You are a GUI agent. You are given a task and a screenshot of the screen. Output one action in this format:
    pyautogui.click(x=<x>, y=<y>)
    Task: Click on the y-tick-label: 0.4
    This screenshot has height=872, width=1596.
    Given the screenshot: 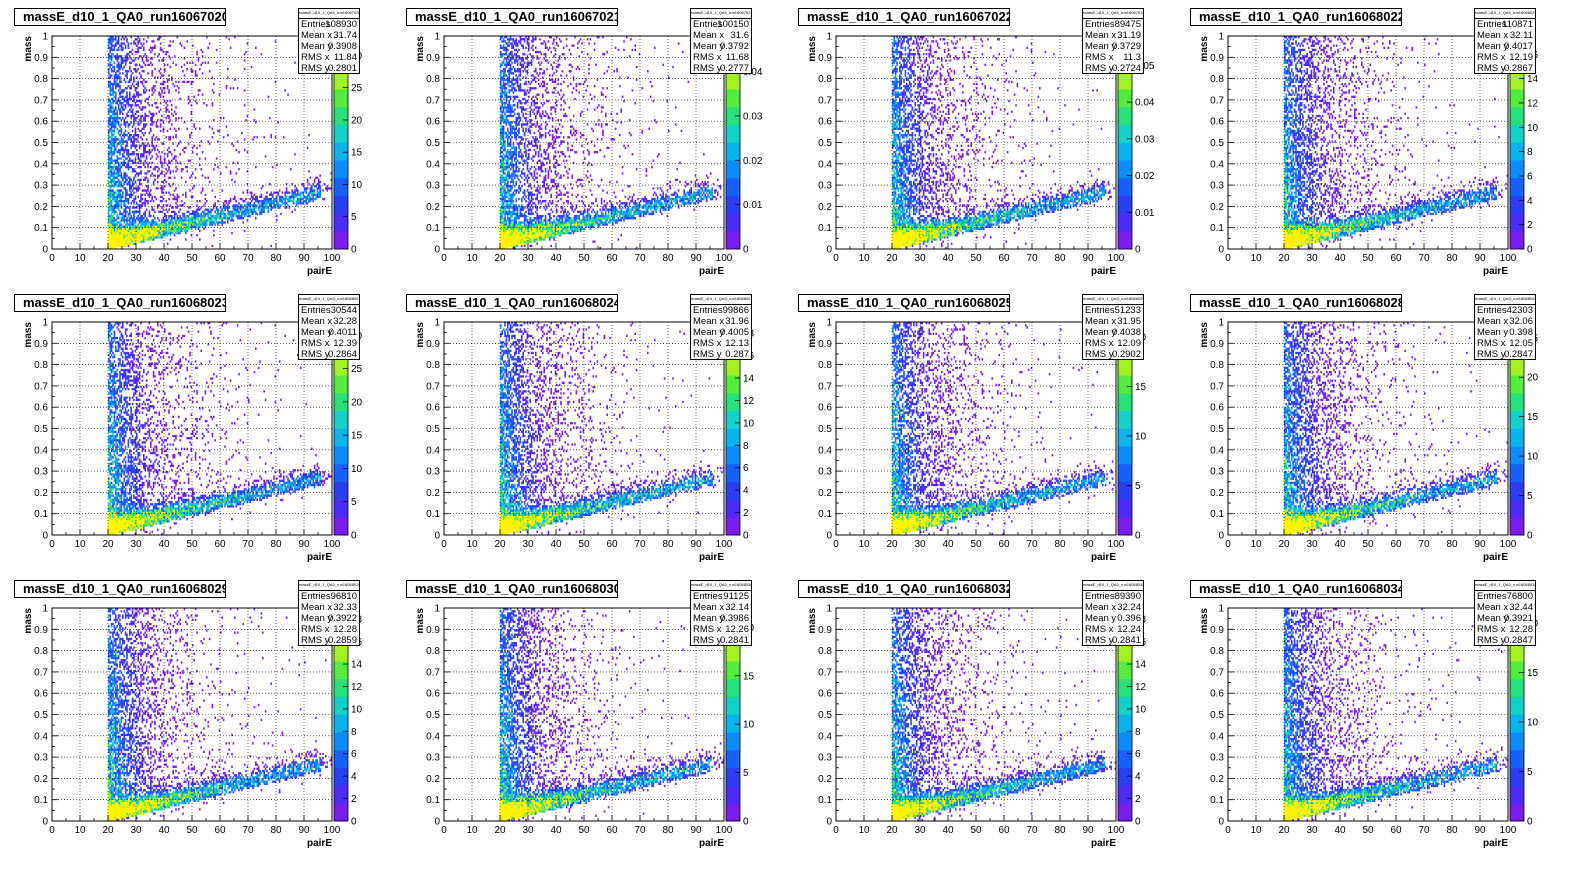 What is the action you would take?
    pyautogui.click(x=825, y=736)
    